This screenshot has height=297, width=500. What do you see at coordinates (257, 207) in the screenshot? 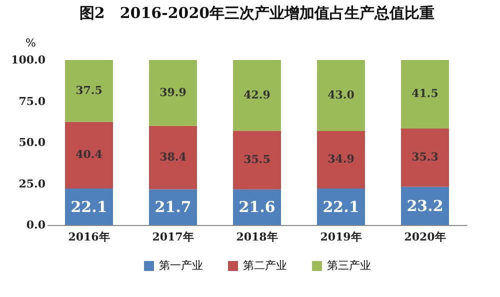
I see `text: 21.6` at bounding box center [257, 207].